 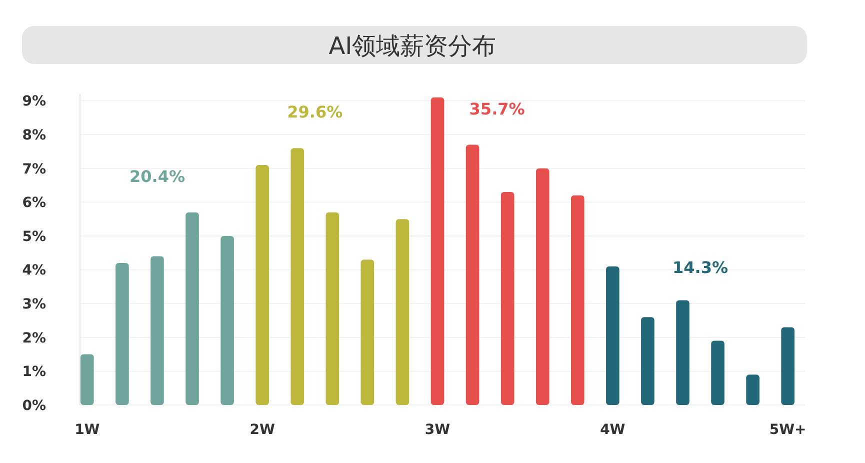 I want to click on annotation: 29.6%, so click(x=315, y=112).